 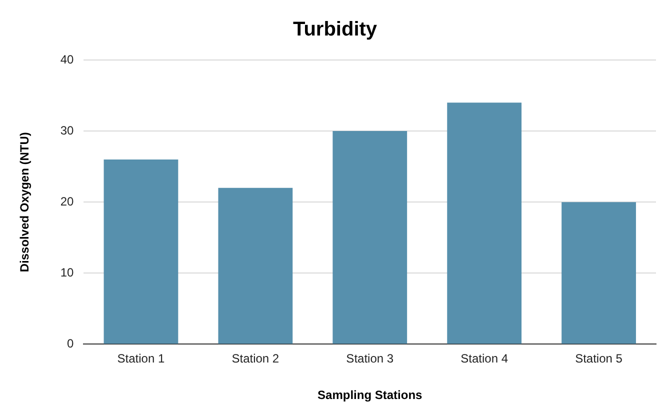 I want to click on x-tick-label: Station 1, so click(x=141, y=359).